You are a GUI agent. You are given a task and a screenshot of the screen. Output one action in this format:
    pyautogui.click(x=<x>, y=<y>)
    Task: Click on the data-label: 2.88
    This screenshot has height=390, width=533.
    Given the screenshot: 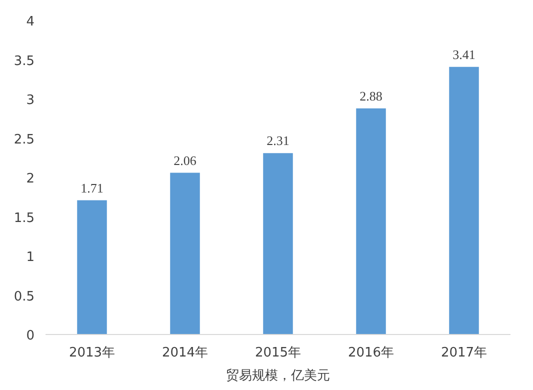 What is the action you would take?
    pyautogui.click(x=371, y=96)
    